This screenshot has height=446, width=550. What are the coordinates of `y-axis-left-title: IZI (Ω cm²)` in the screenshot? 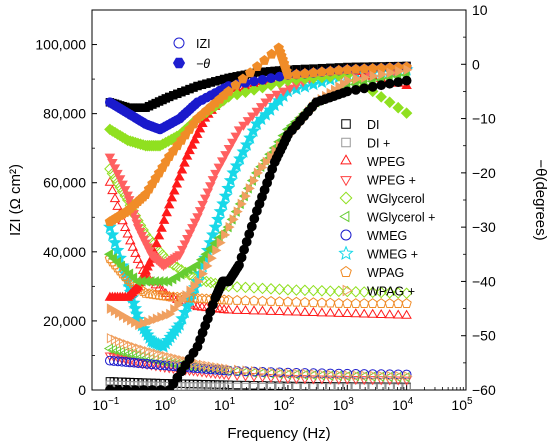 It's located at (15, 200).